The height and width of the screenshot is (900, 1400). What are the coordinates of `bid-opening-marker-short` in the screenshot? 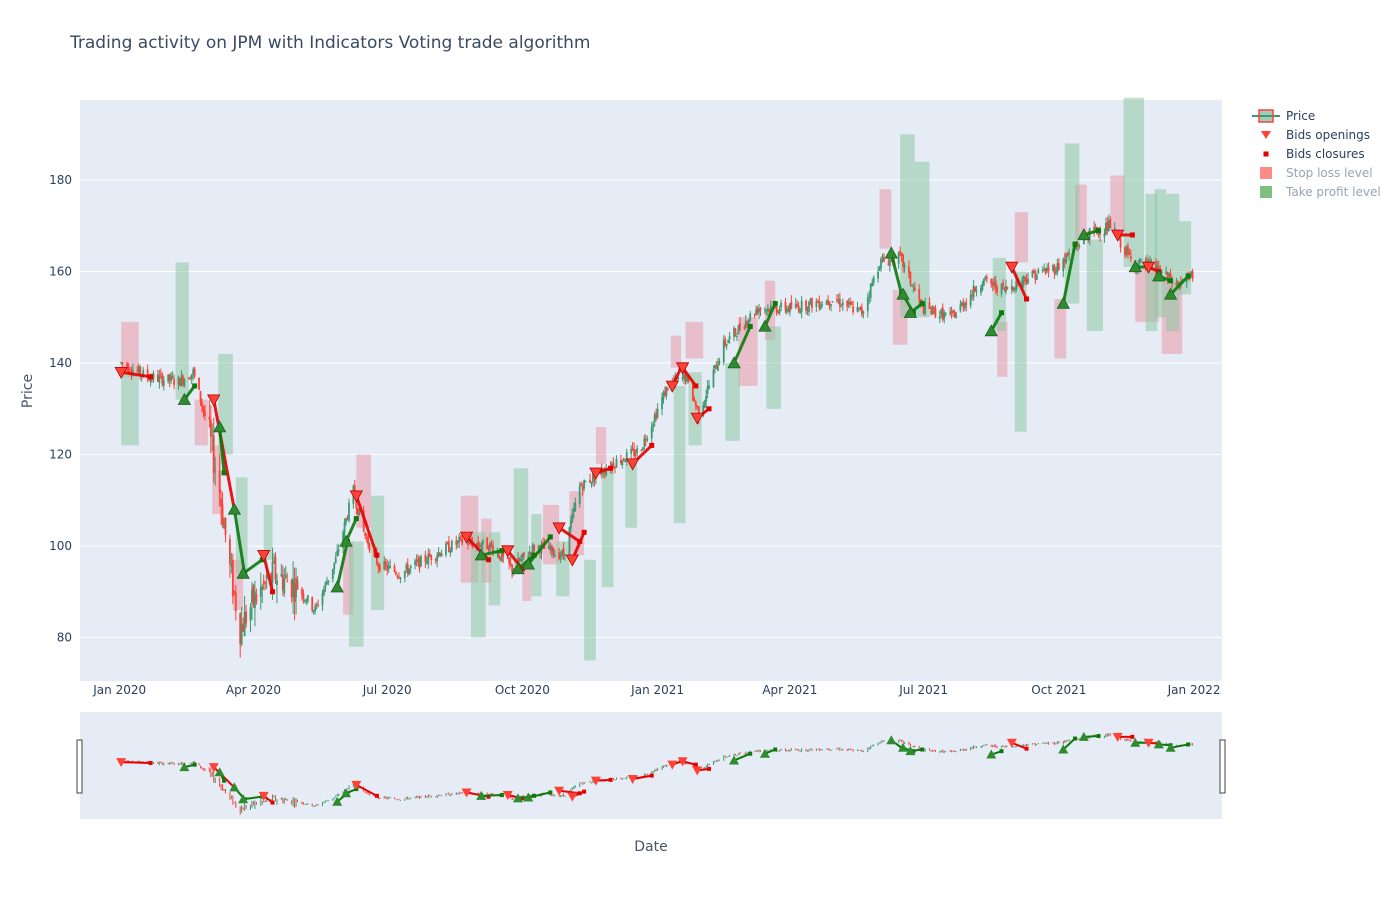 It's located at (559, 528).